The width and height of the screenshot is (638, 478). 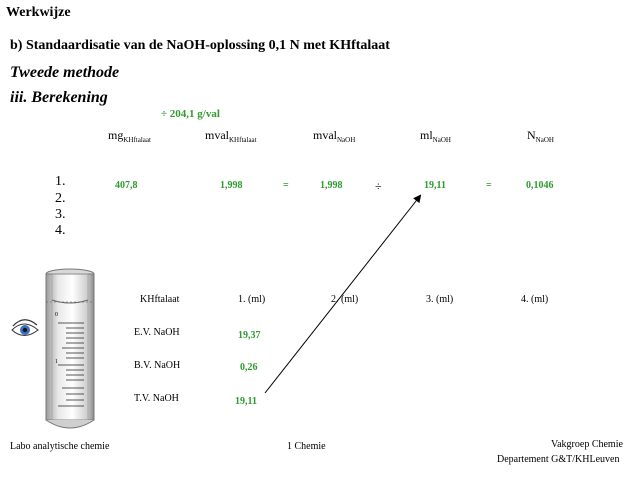 What do you see at coordinates (60, 181) in the screenshot?
I see `row-number-1: 1.` at bounding box center [60, 181].